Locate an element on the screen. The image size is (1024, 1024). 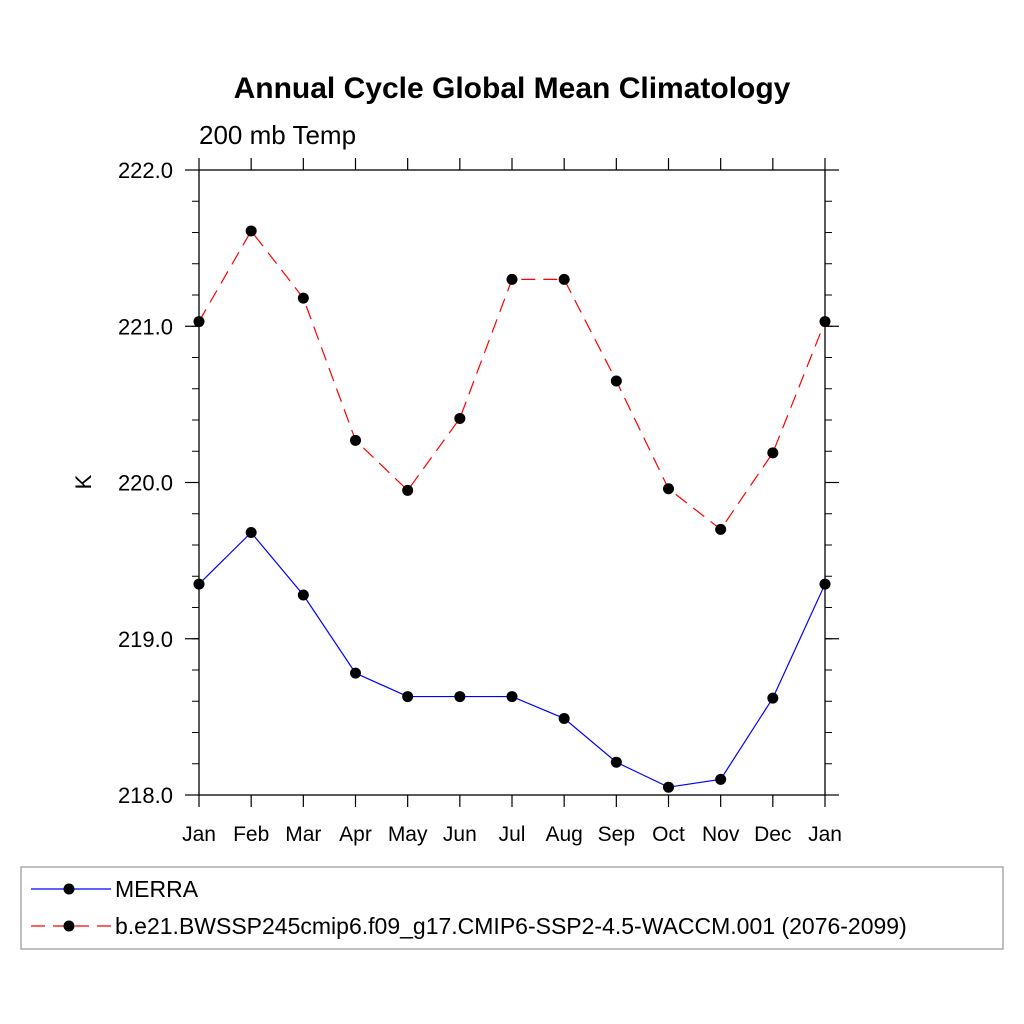
y-tick-label: 219.0 is located at coordinates (145, 639).